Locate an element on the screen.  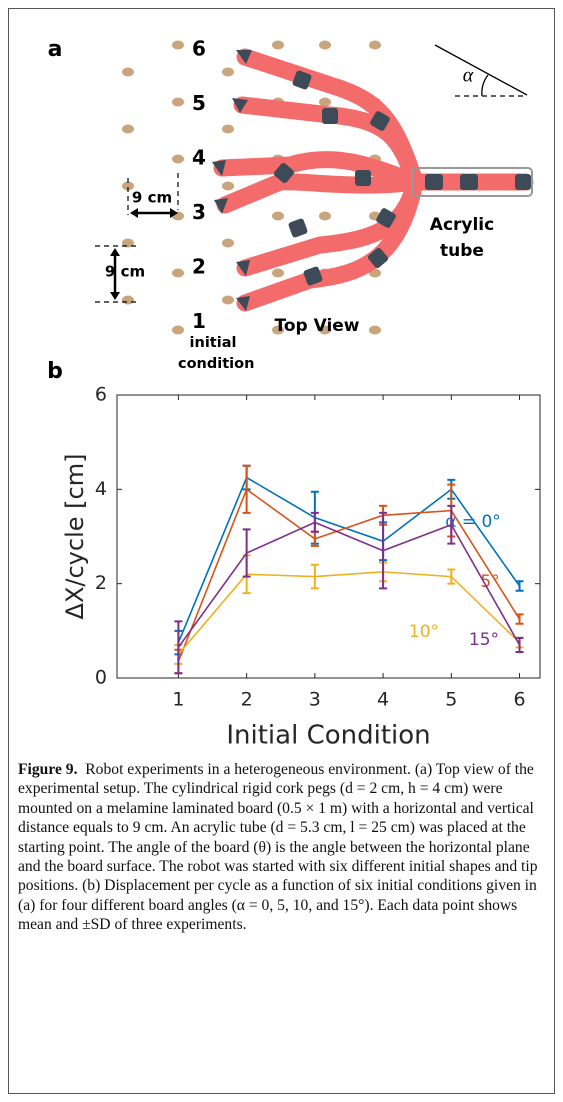
angle-line is located at coordinates (481, 70).